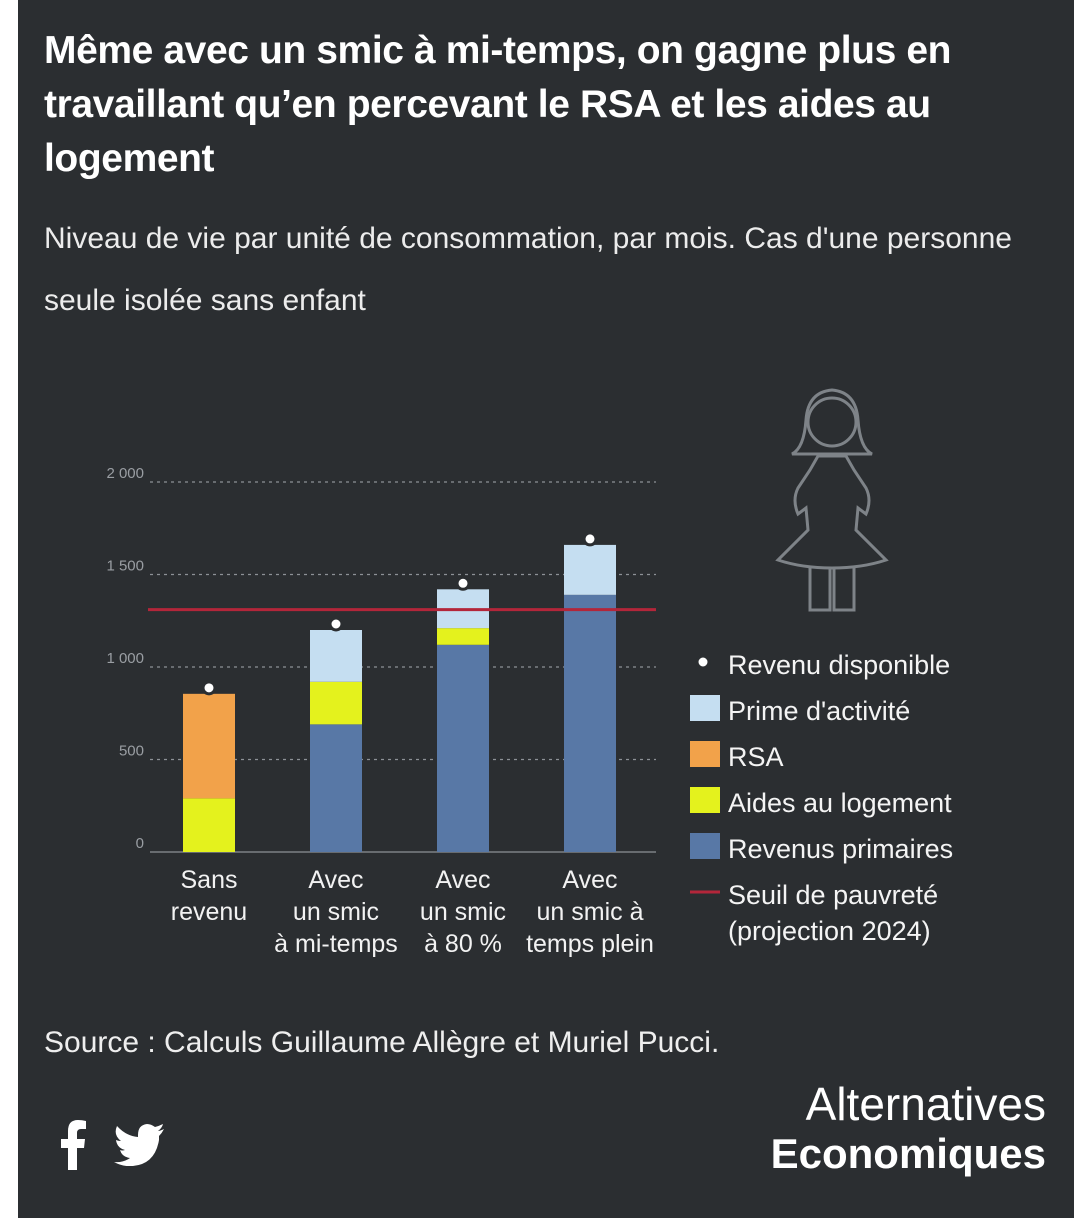  What do you see at coordinates (125, 566) in the screenshot?
I see `y-tick-label-1500: 1 500` at bounding box center [125, 566].